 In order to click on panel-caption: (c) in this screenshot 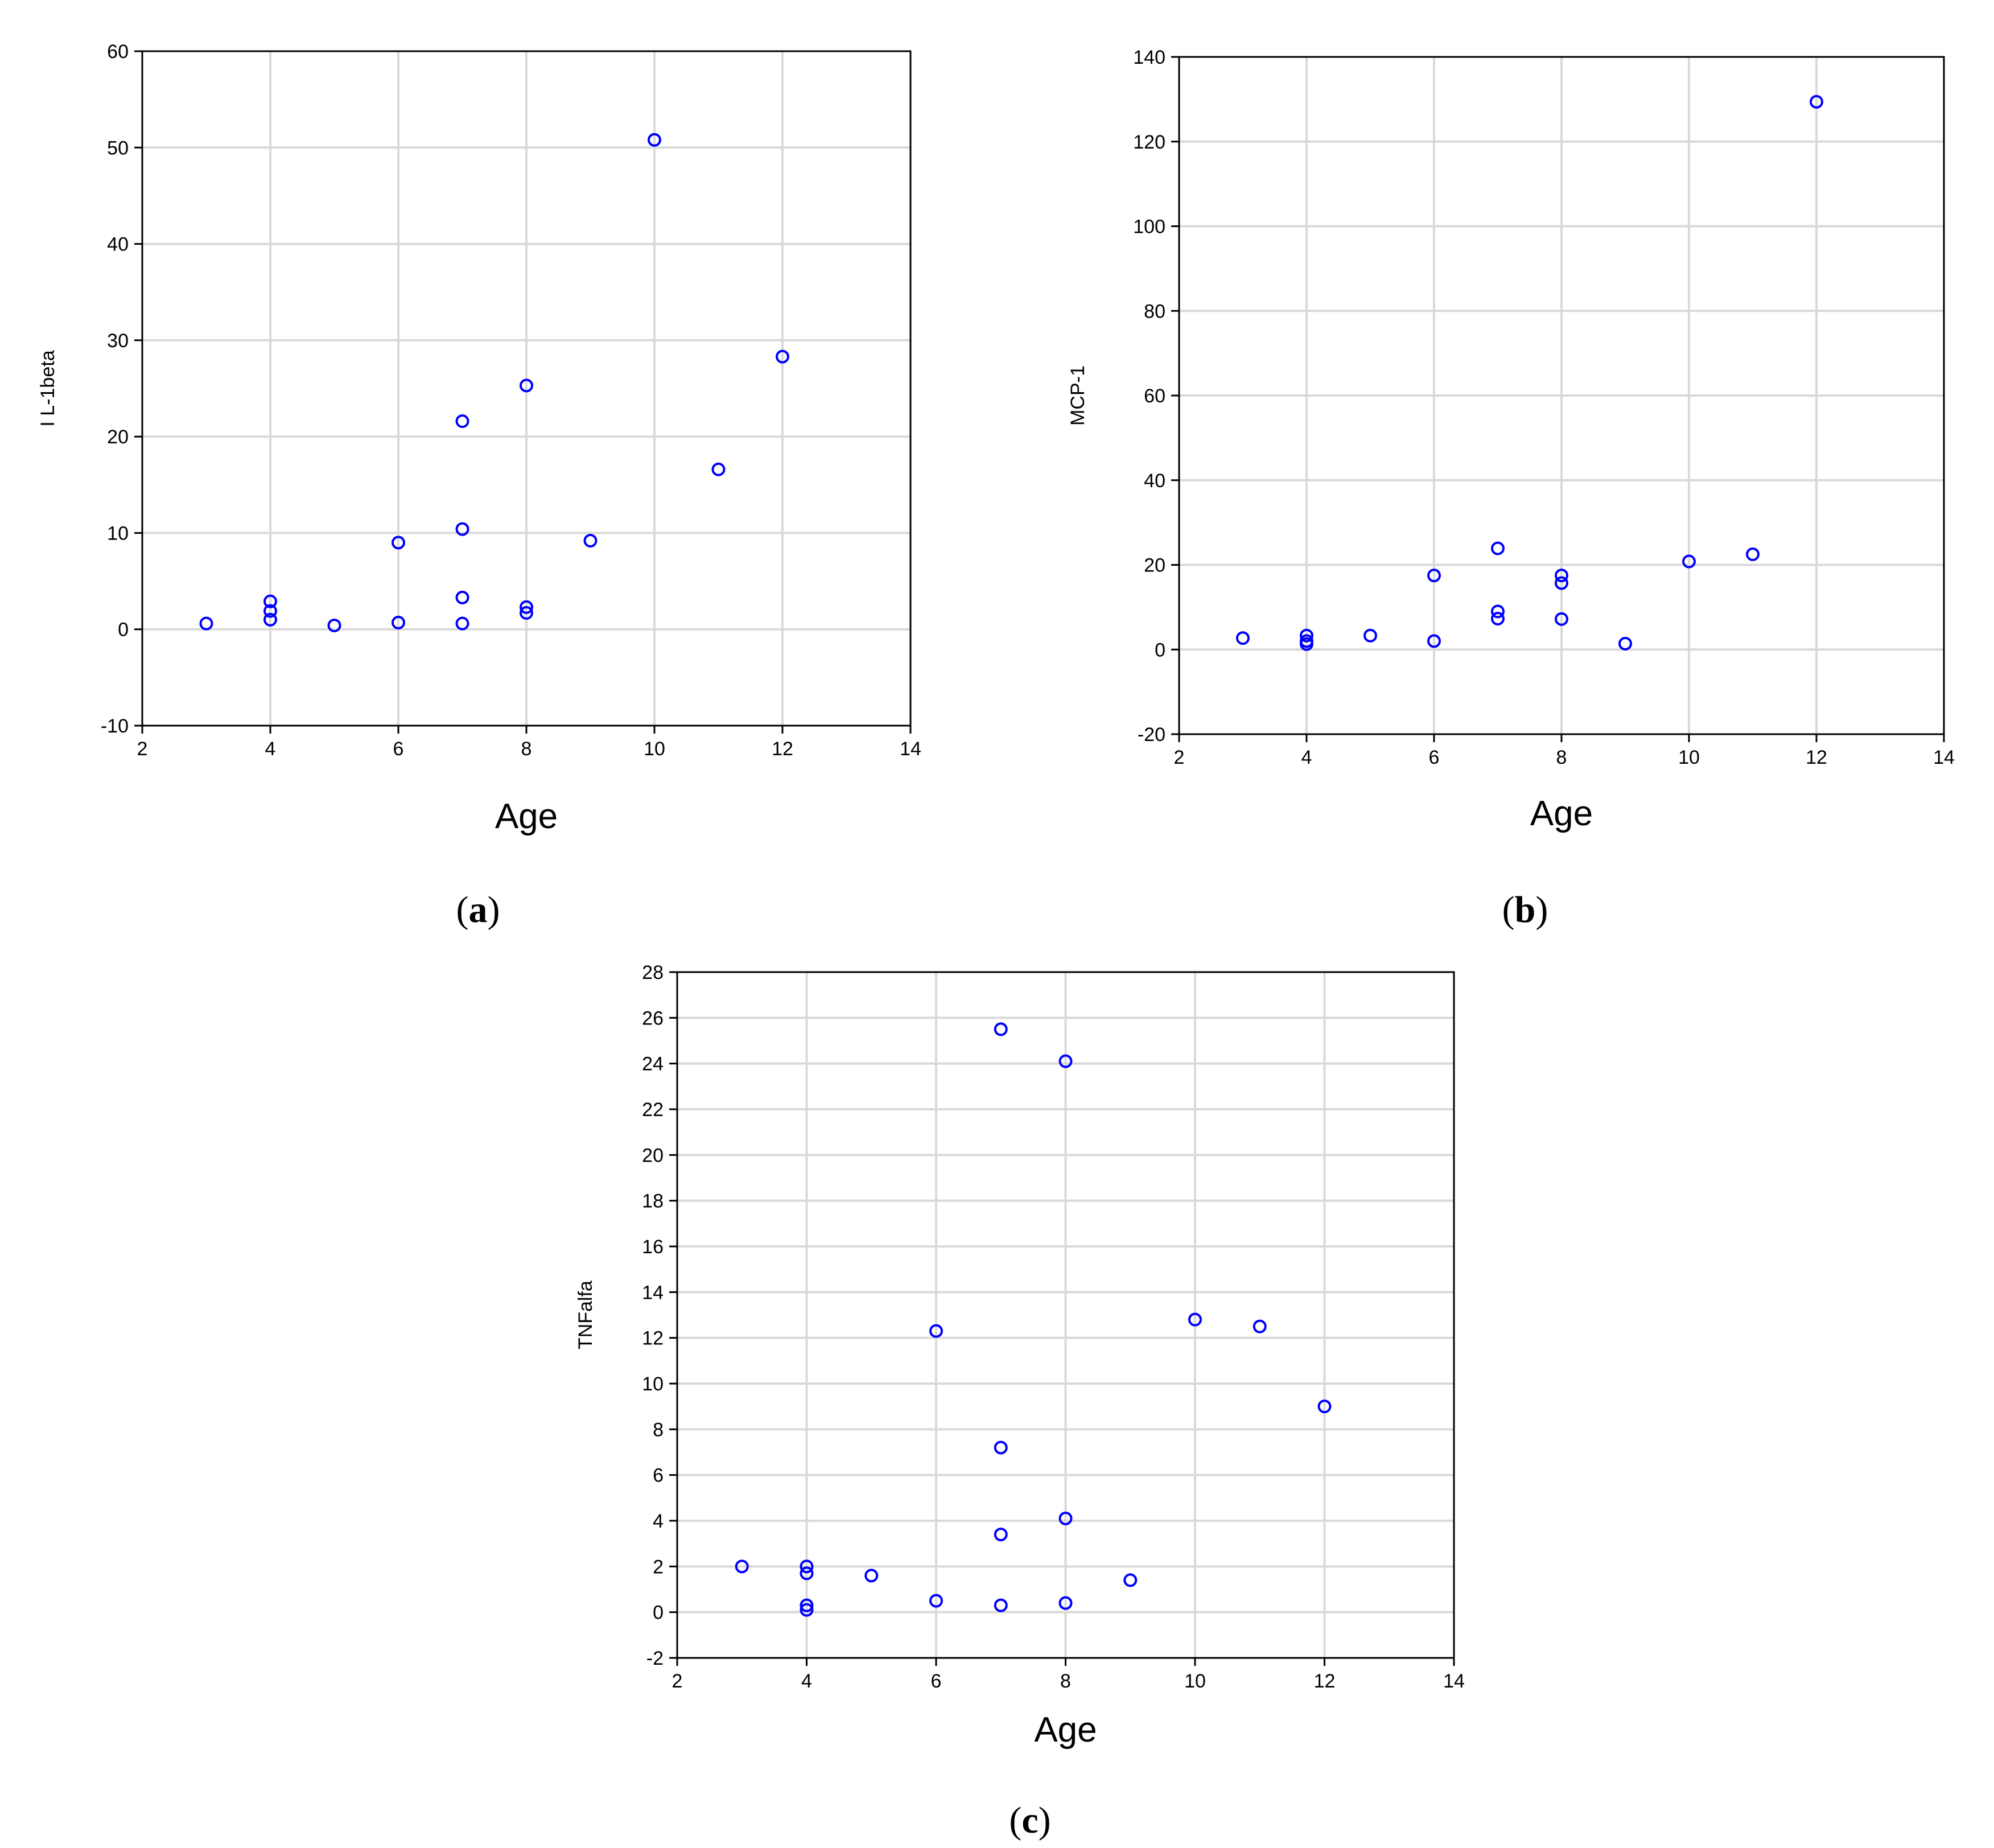, I will do `click(1029, 1820)`.